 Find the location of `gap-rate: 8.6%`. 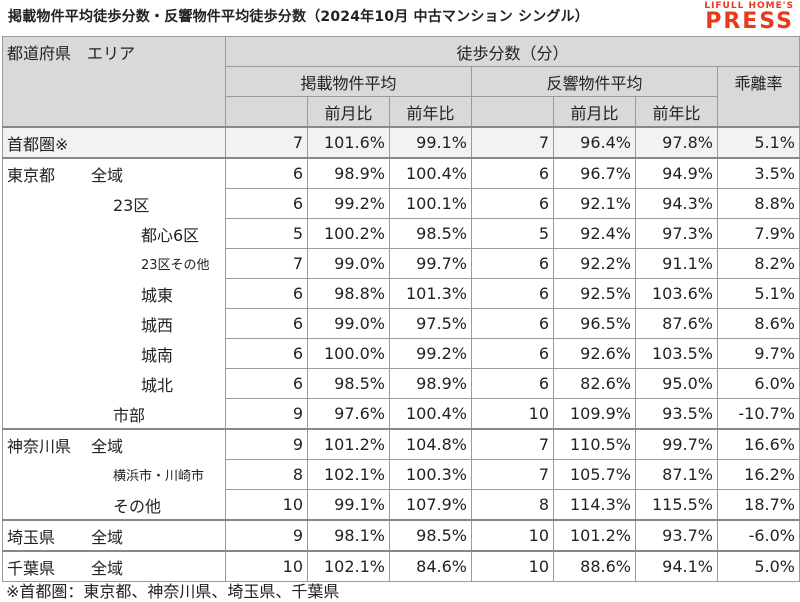

gap-rate: 8.6% is located at coordinates (758, 323).